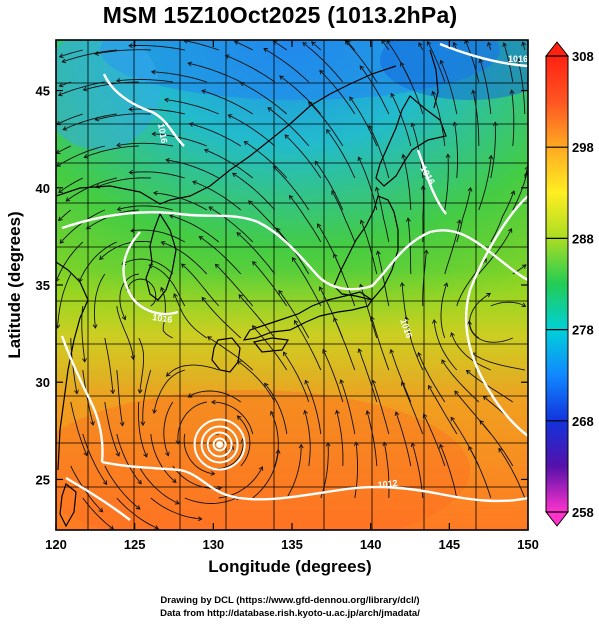 The width and height of the screenshot is (599, 625). What do you see at coordinates (150, 273) in the screenshot?
I see `isobar-korea` at bounding box center [150, 273].